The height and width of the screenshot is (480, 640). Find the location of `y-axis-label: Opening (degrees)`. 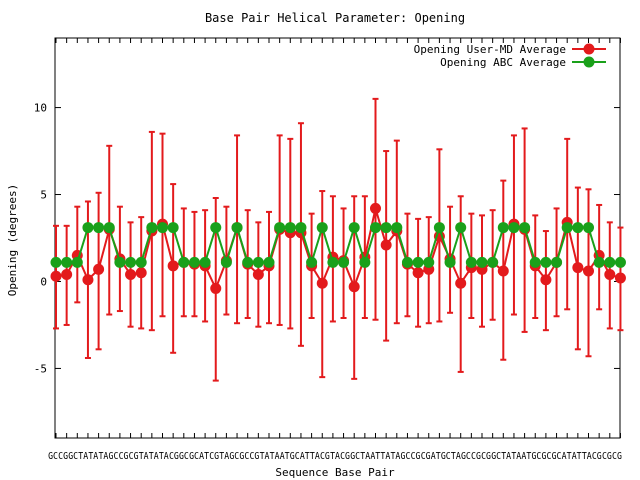

y-axis-label: Opening (degrees) is located at coordinates (12, 240).